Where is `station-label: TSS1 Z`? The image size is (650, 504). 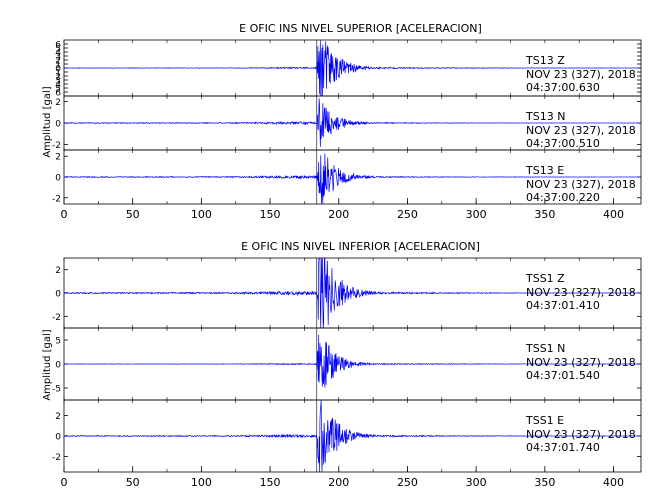 station-label: TSS1 Z is located at coordinates (545, 278).